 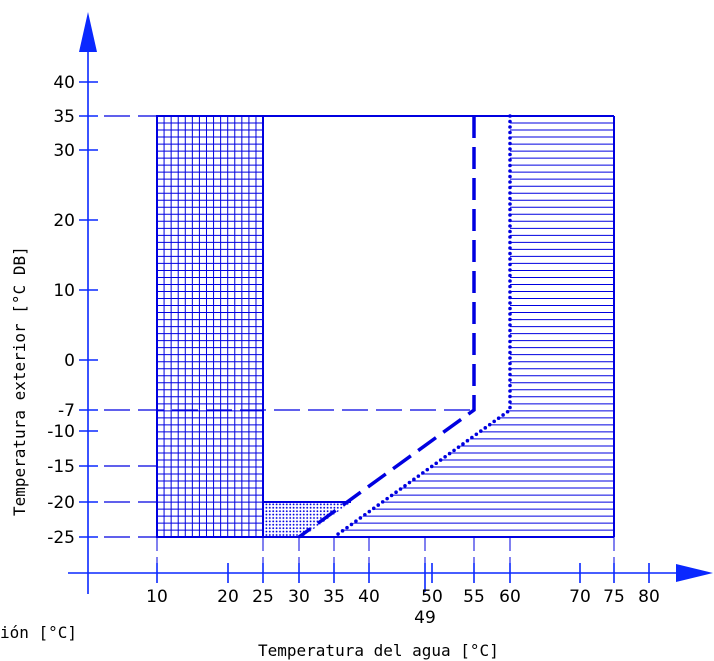 I want to click on x-tick-label: 30, so click(x=299, y=597).